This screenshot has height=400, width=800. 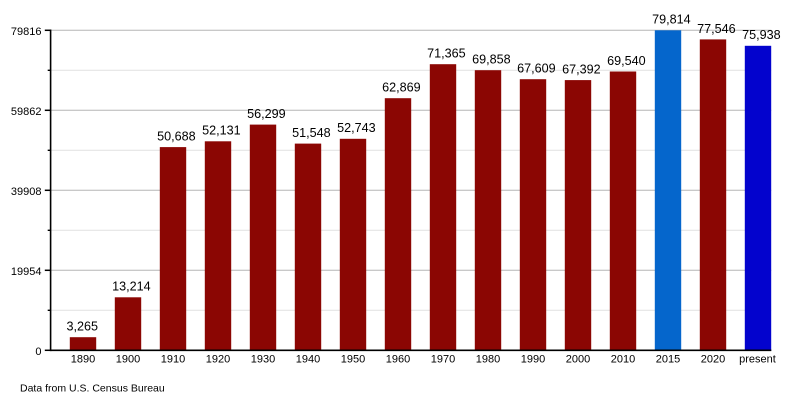 What do you see at coordinates (716, 29) in the screenshot?
I see `svg-text: 77,546` at bounding box center [716, 29].